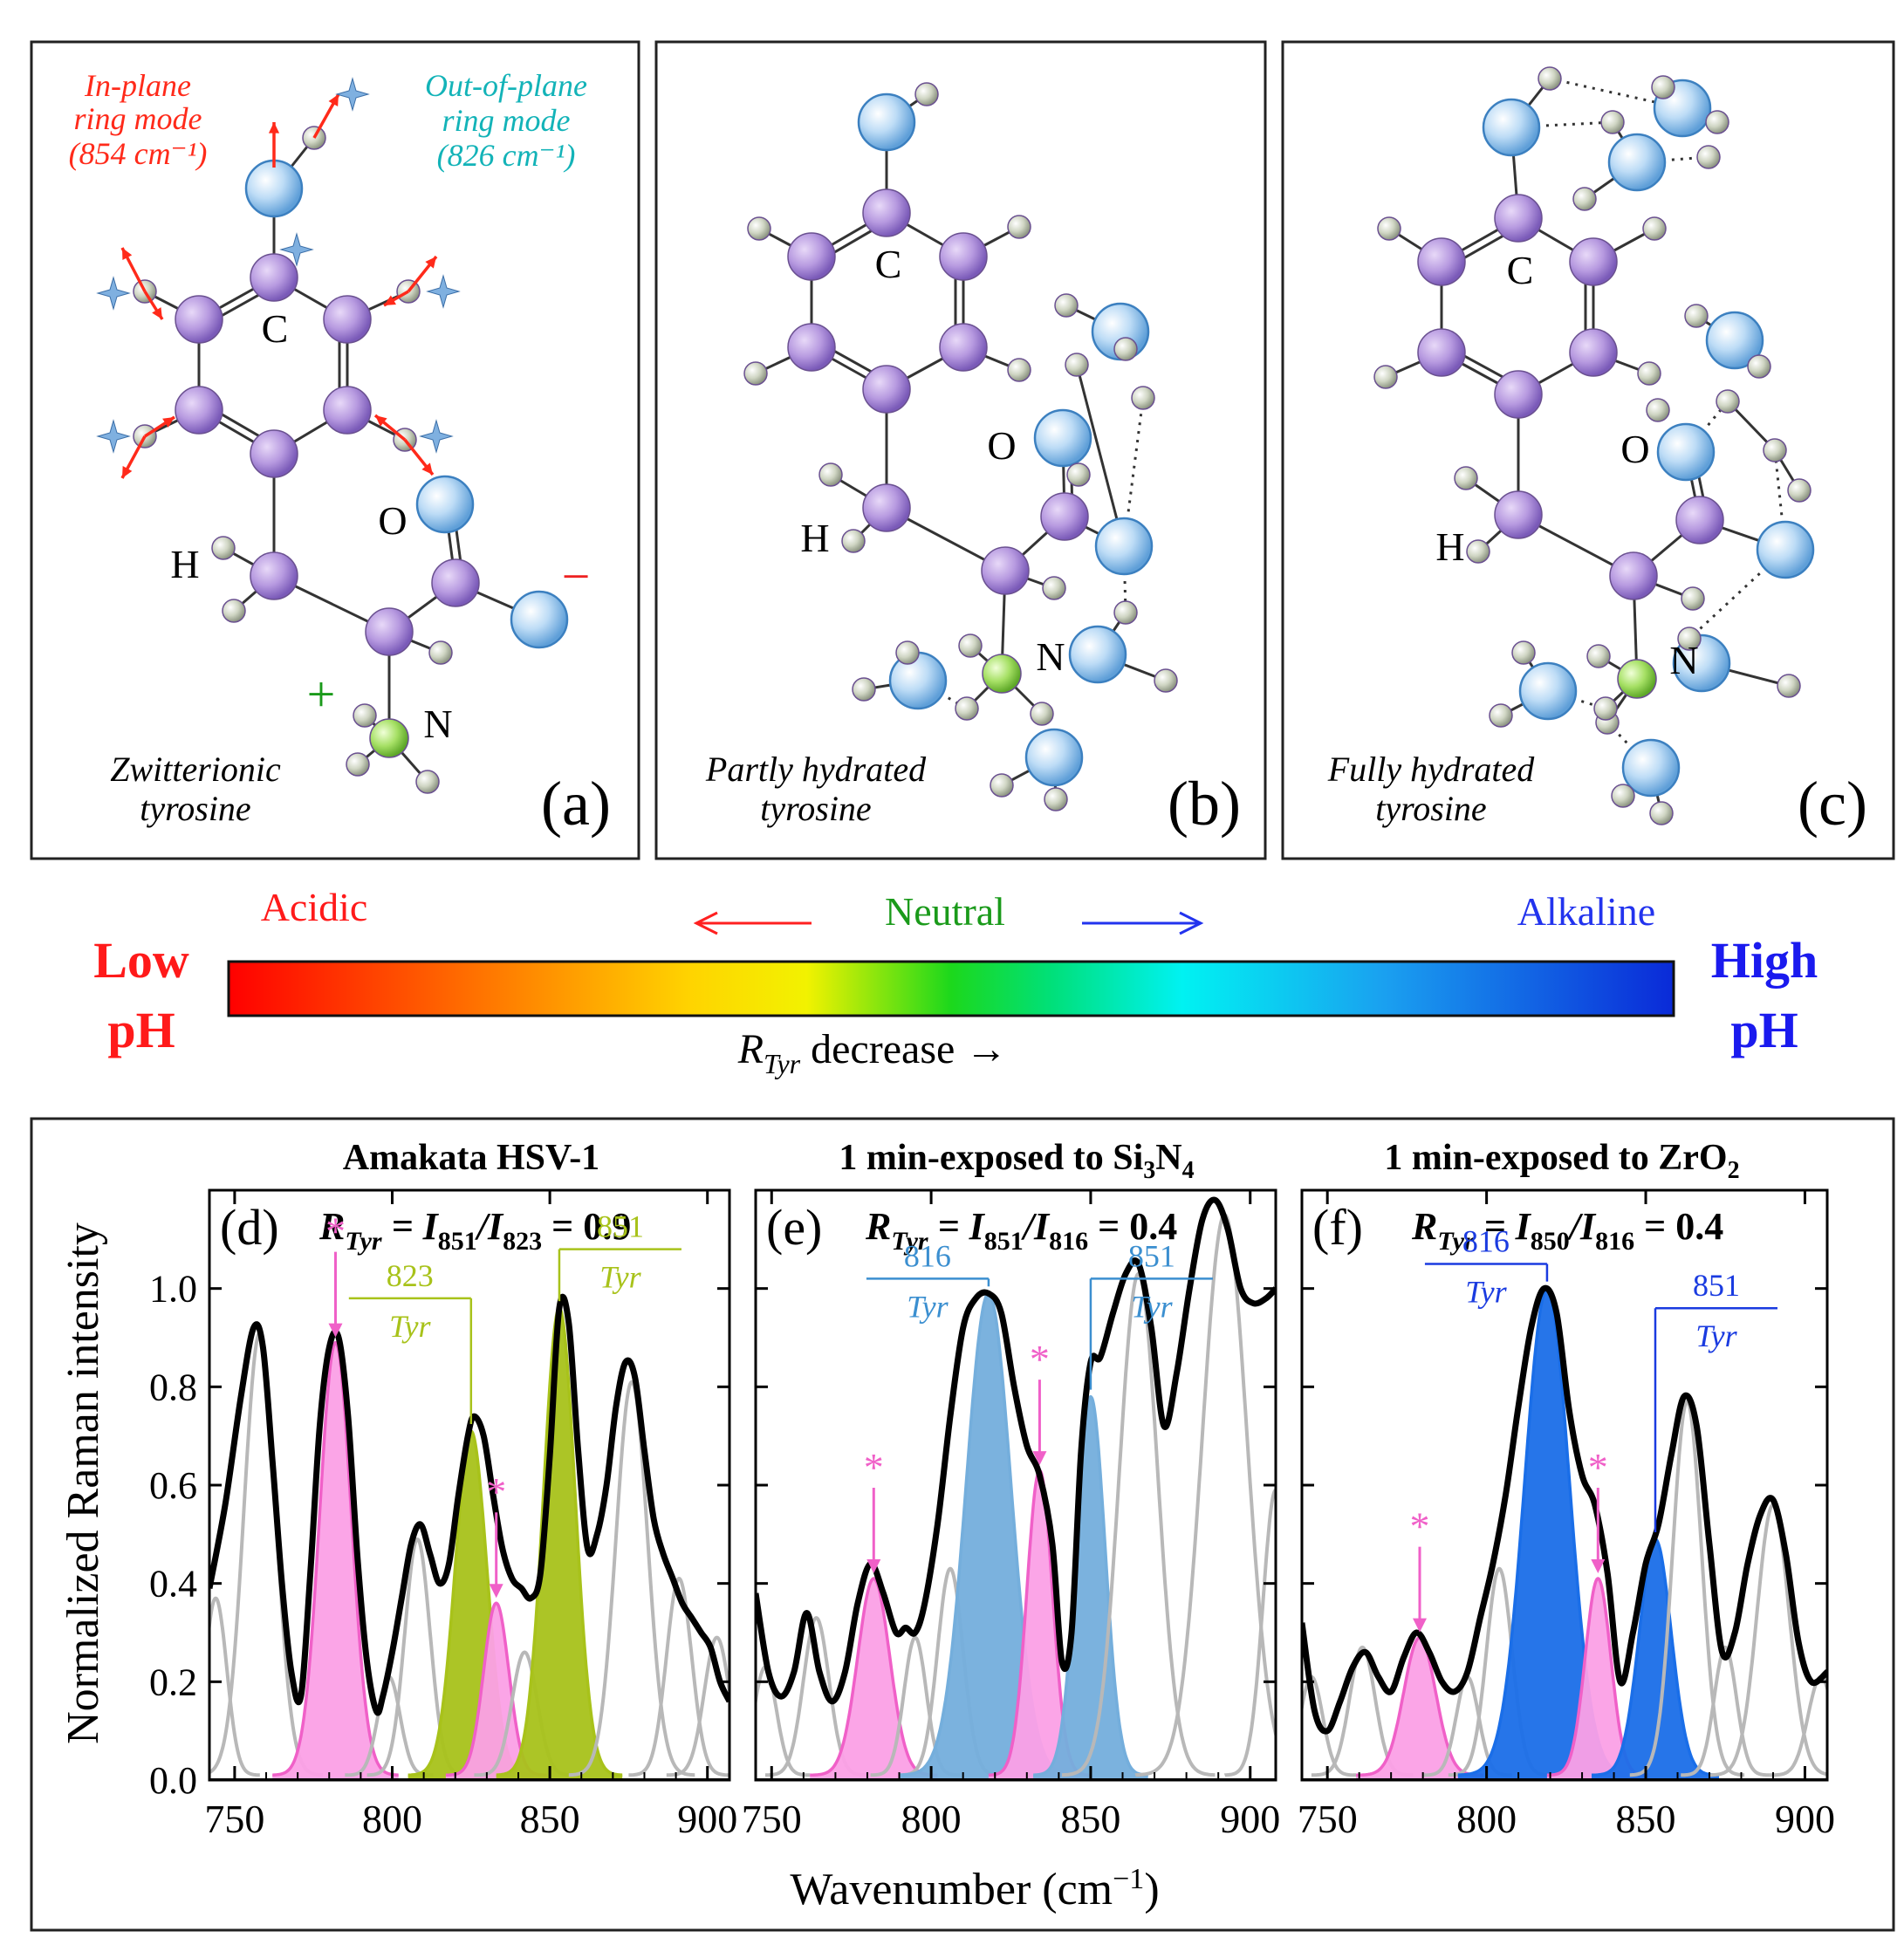 The width and height of the screenshot is (1904, 1938). I want to click on molecule-panel-b-frame, so click(960, 450).